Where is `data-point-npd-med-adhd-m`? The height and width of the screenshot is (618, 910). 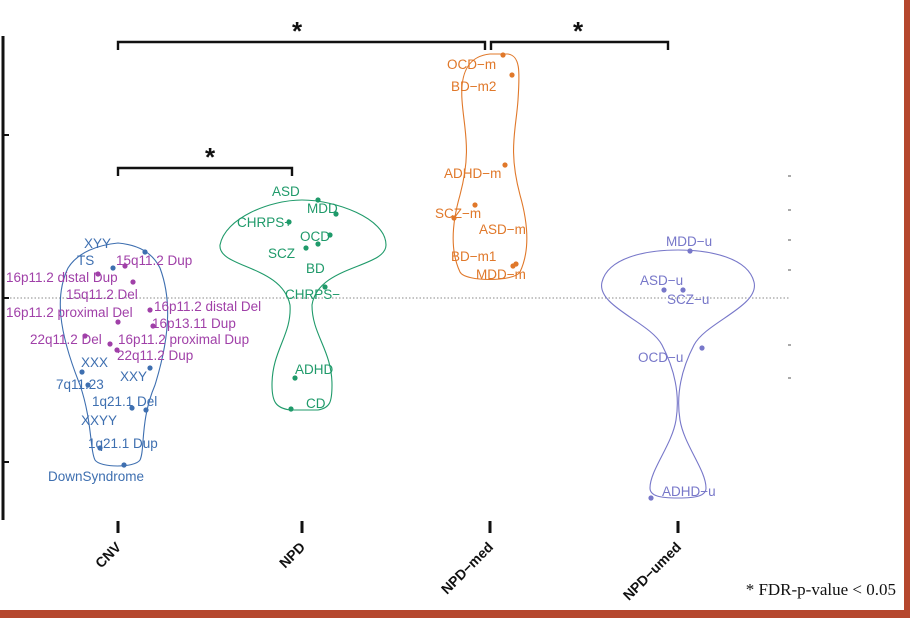
data-point-npd-med-adhd-m is located at coordinates (505, 165).